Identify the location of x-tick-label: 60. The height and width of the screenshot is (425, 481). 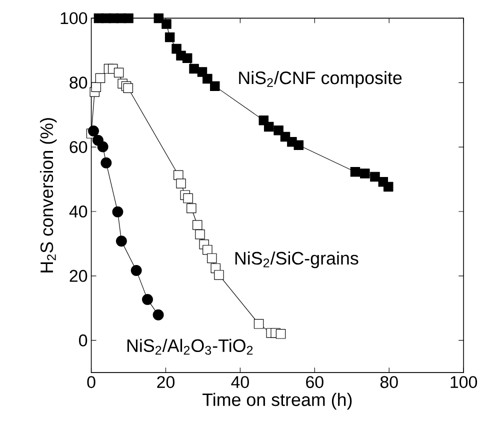
(315, 382).